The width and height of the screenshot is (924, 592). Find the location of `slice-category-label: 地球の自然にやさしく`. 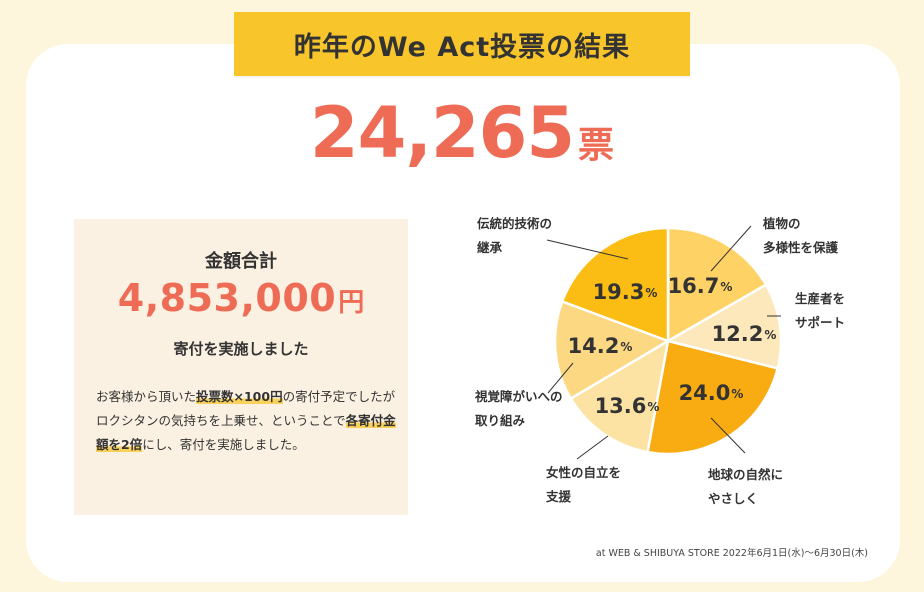

slice-category-label: 地球の自然にやさしく is located at coordinates (745, 486).